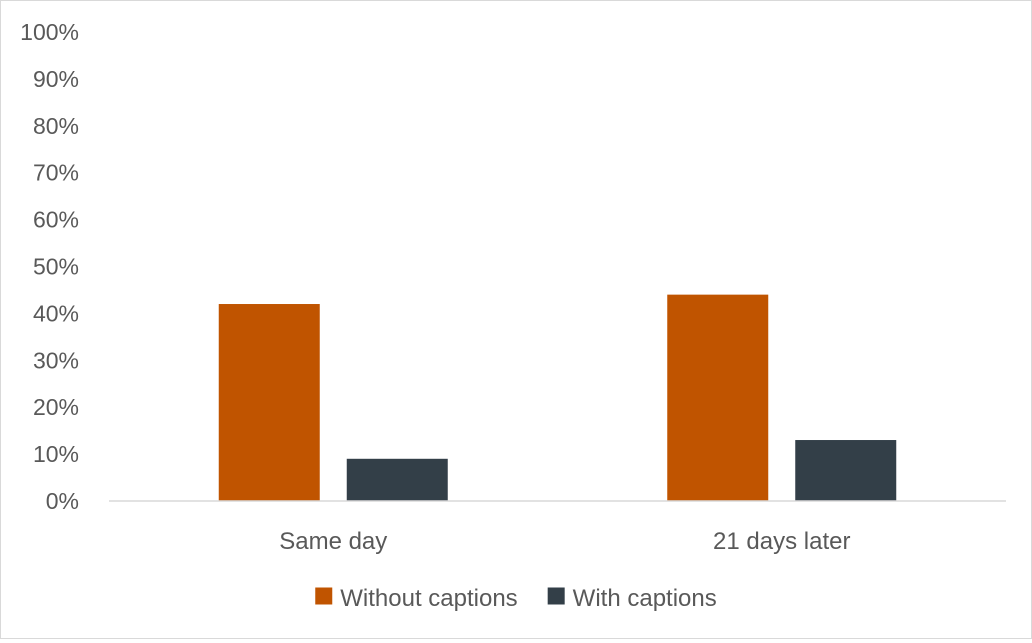 The image size is (1032, 643). What do you see at coordinates (56, 126) in the screenshot?
I see `y-tick-label: 80%` at bounding box center [56, 126].